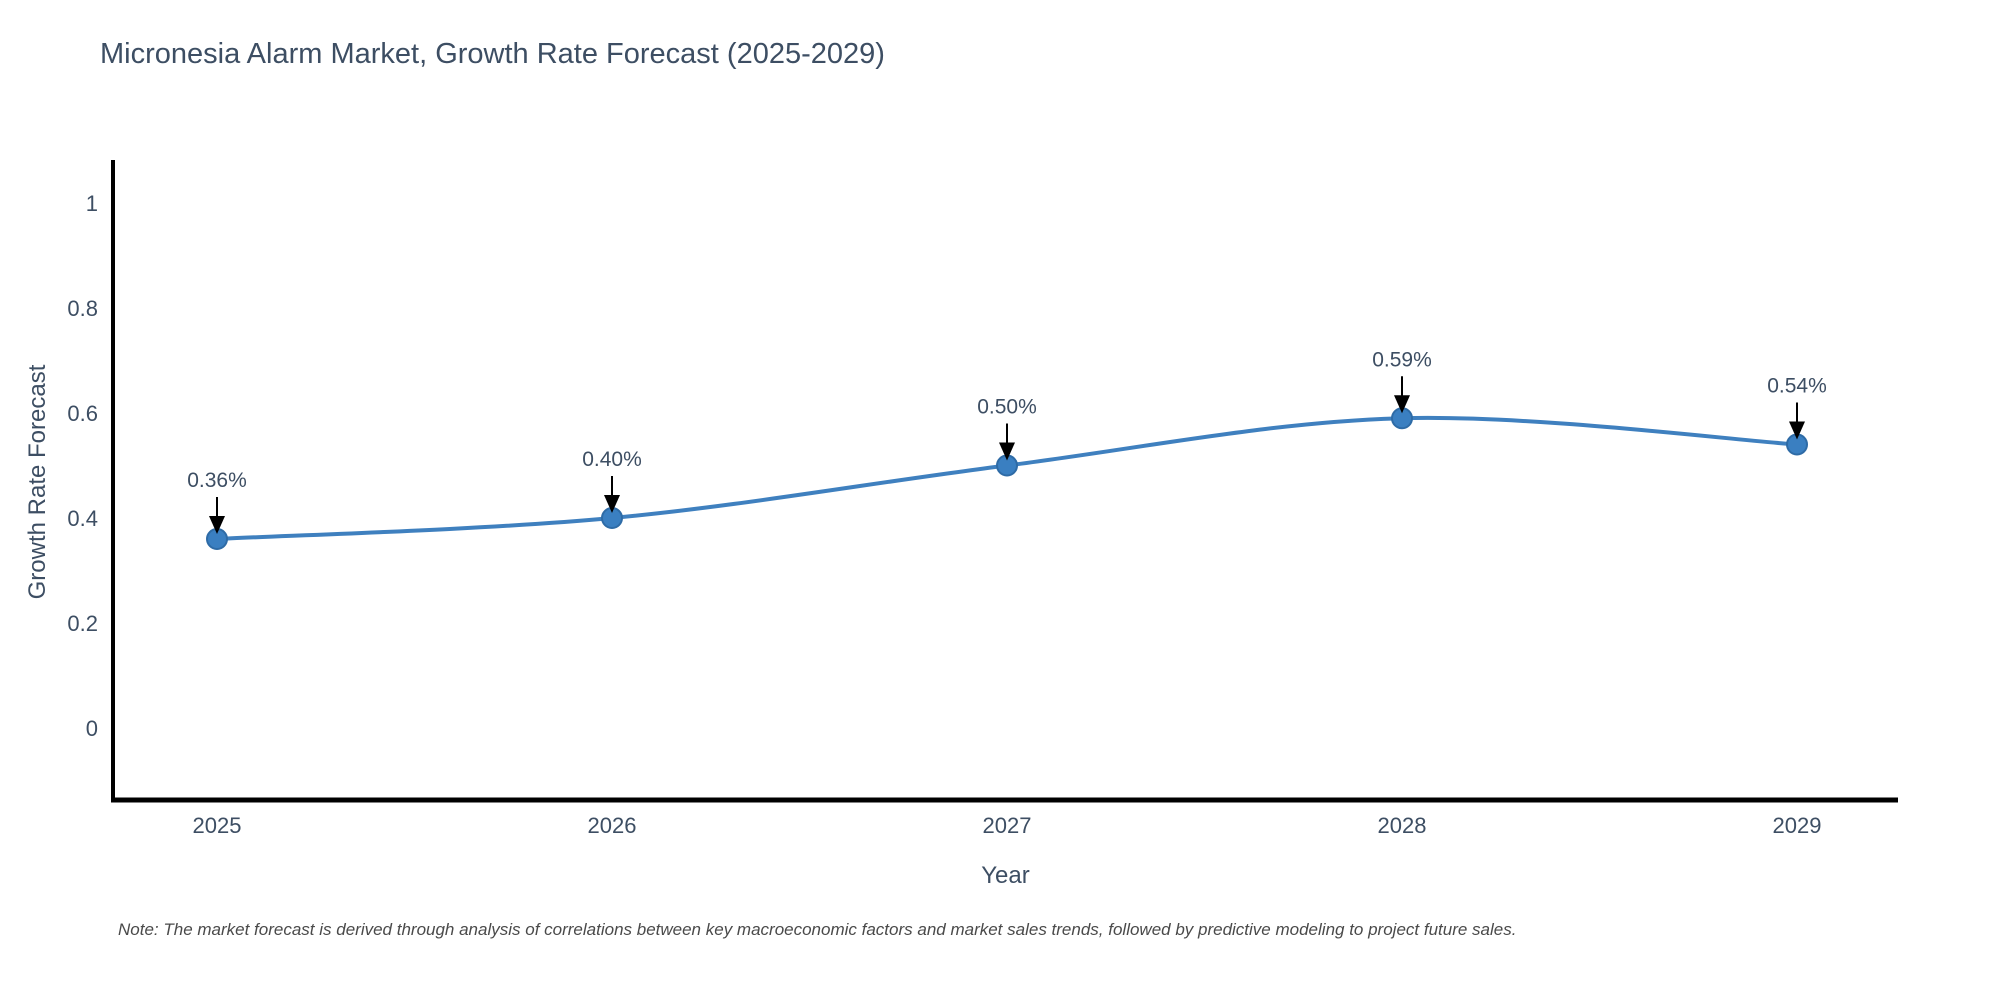 The height and width of the screenshot is (1000, 2000). What do you see at coordinates (82, 308) in the screenshot?
I see `y-tick-label: 0.8` at bounding box center [82, 308].